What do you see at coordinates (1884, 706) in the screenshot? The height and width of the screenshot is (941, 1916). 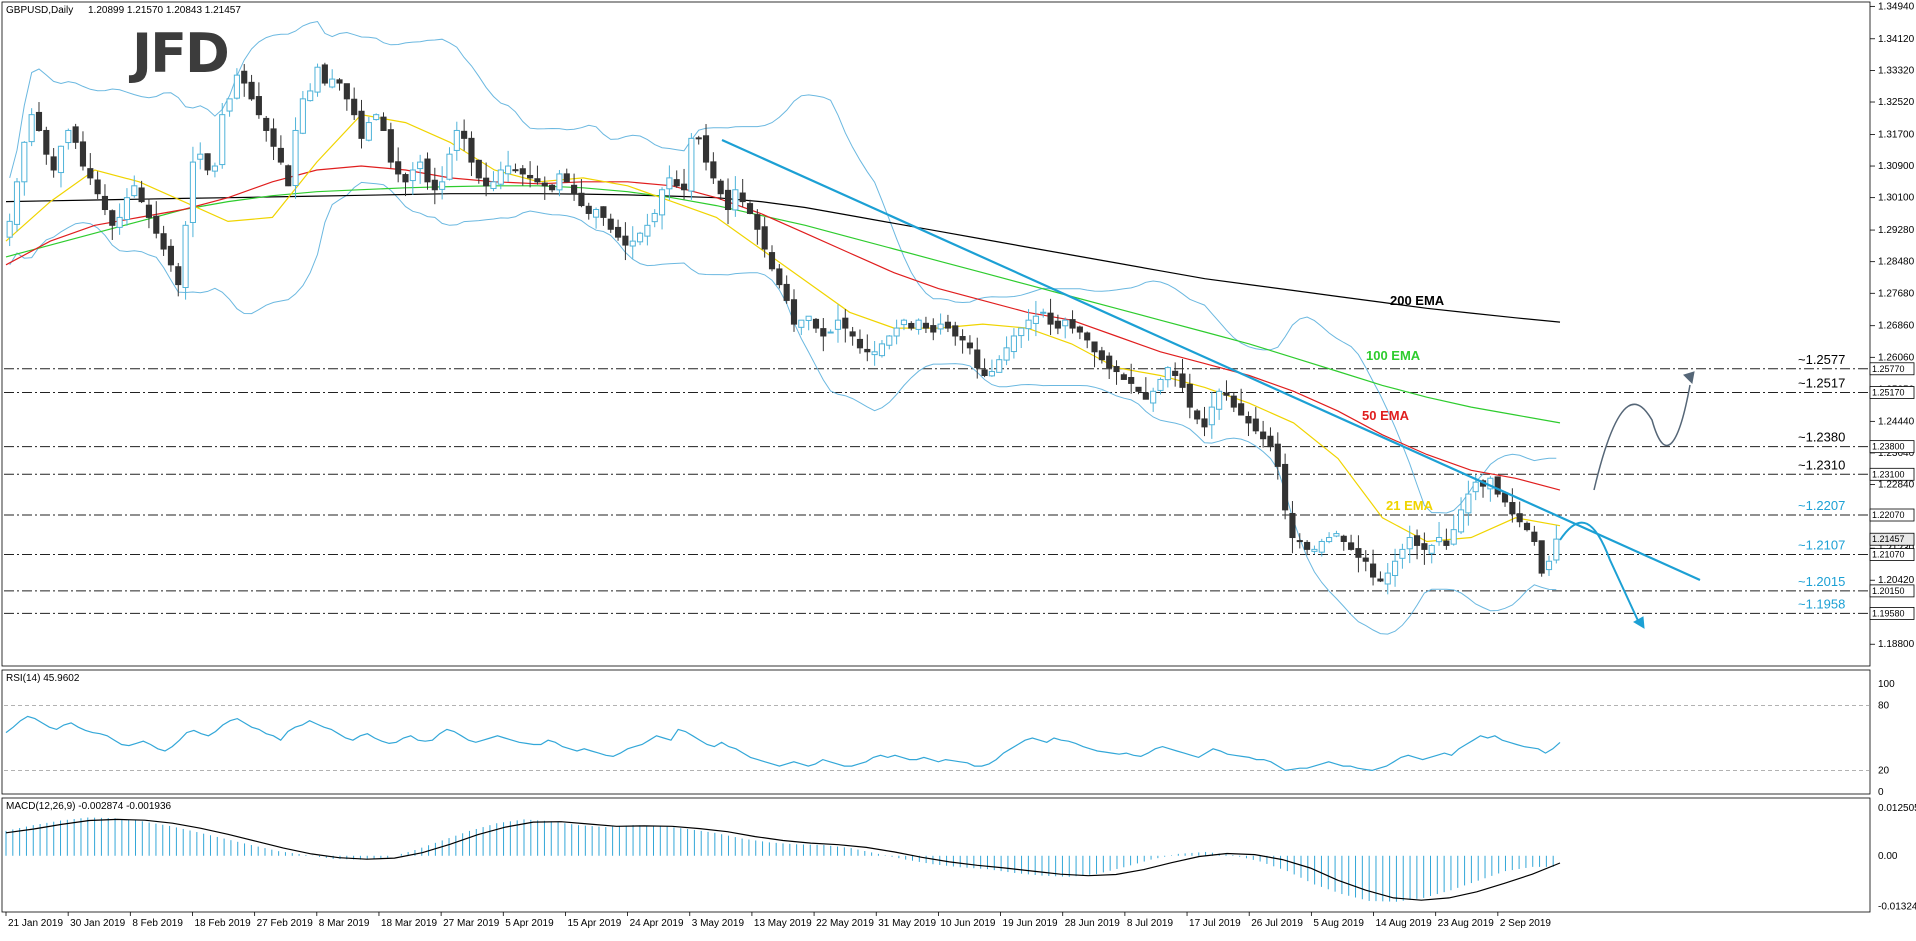 I see `rsi-y-tick-label: 80` at bounding box center [1884, 706].